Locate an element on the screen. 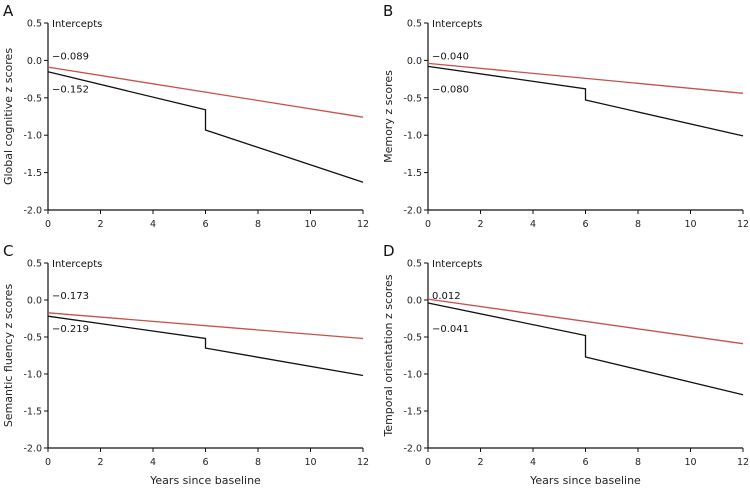 This screenshot has height=488, width=750. black-intercept-label: −0.219 is located at coordinates (70, 329).